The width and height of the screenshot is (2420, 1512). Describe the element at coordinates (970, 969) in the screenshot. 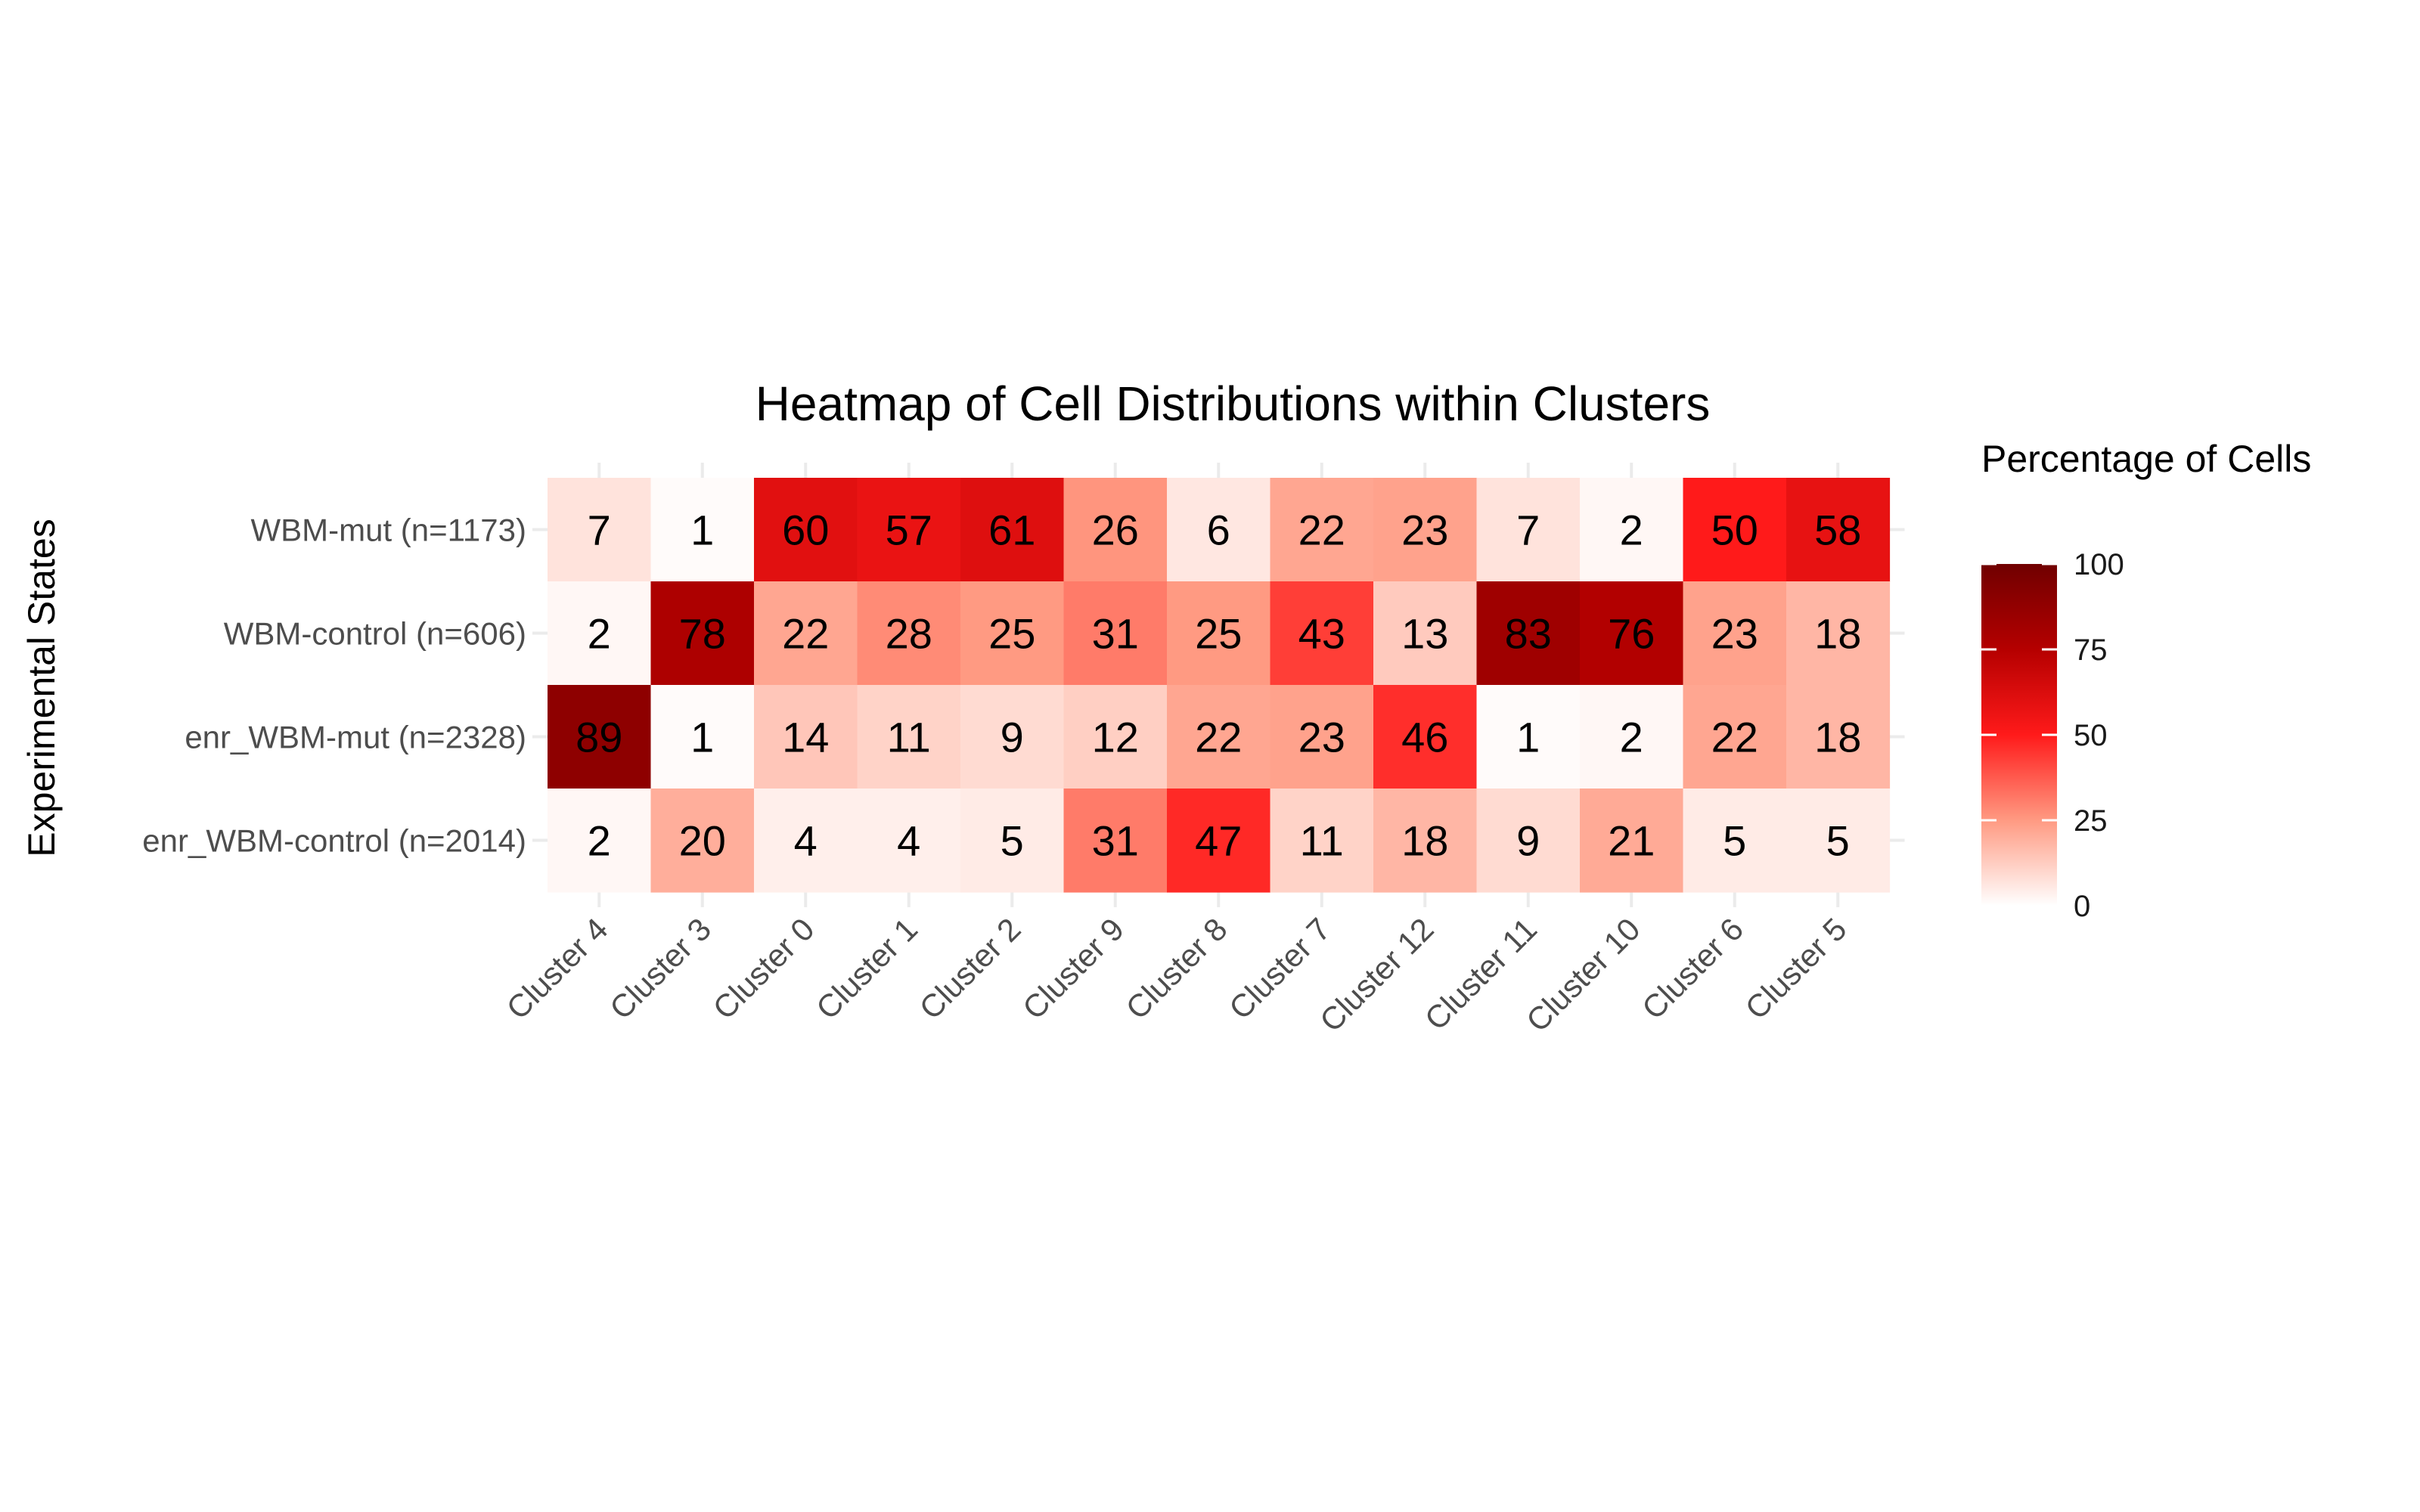

I see `x-tick-label: Cluster 2` at that location.